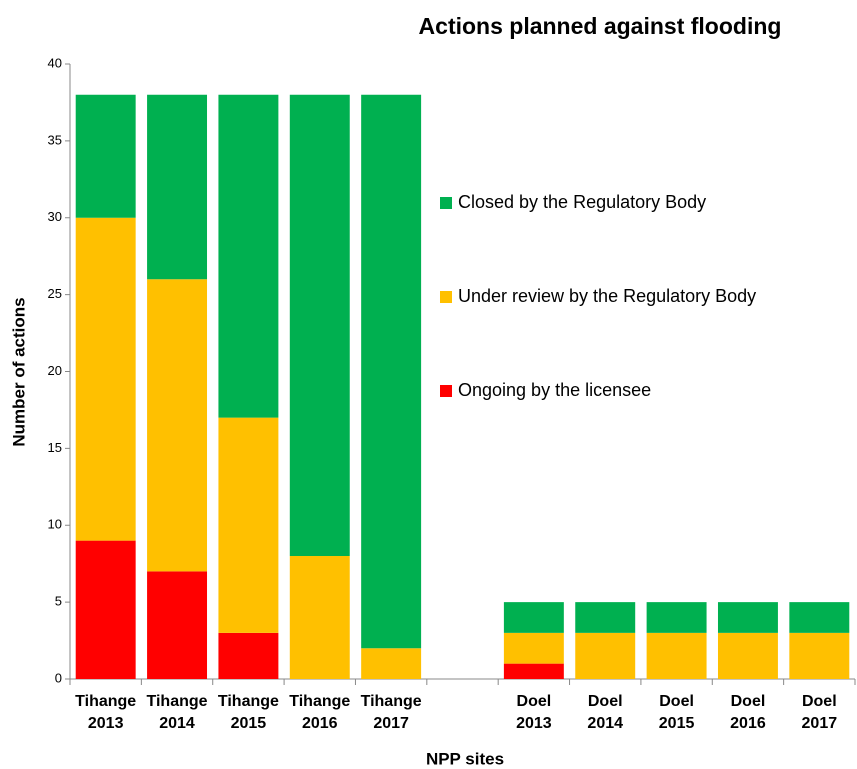 The width and height of the screenshot is (857, 769). What do you see at coordinates (177, 712) in the screenshot?
I see `x-tick-label: Tihange 2014` at bounding box center [177, 712].